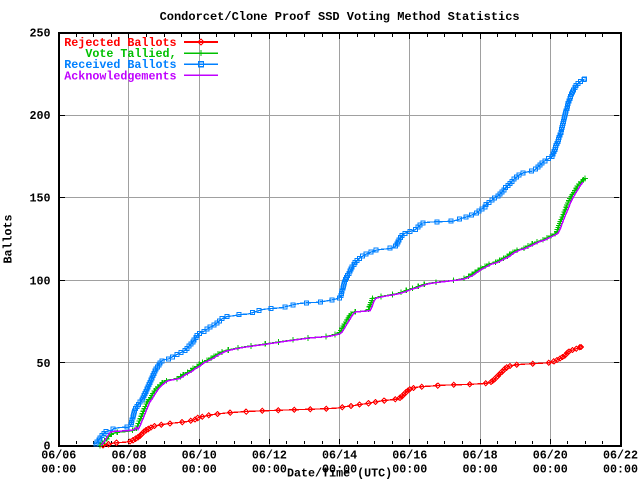  I want to click on svg-text: 50, so click(43, 364).